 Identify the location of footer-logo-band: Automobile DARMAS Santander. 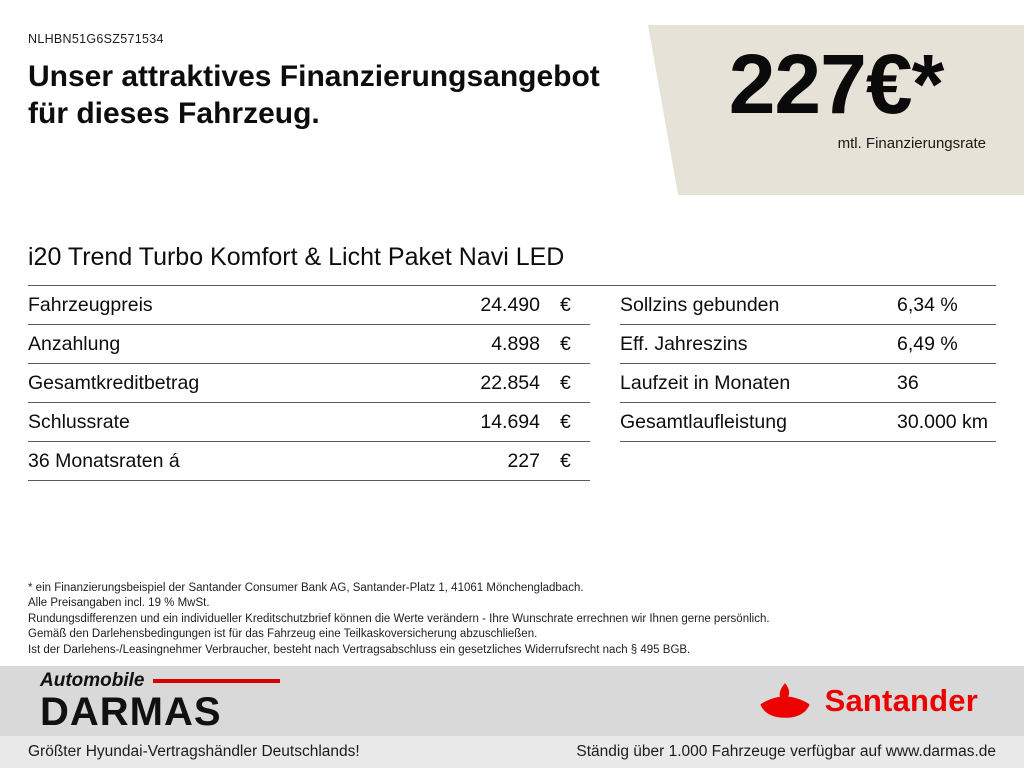
(512, 701).